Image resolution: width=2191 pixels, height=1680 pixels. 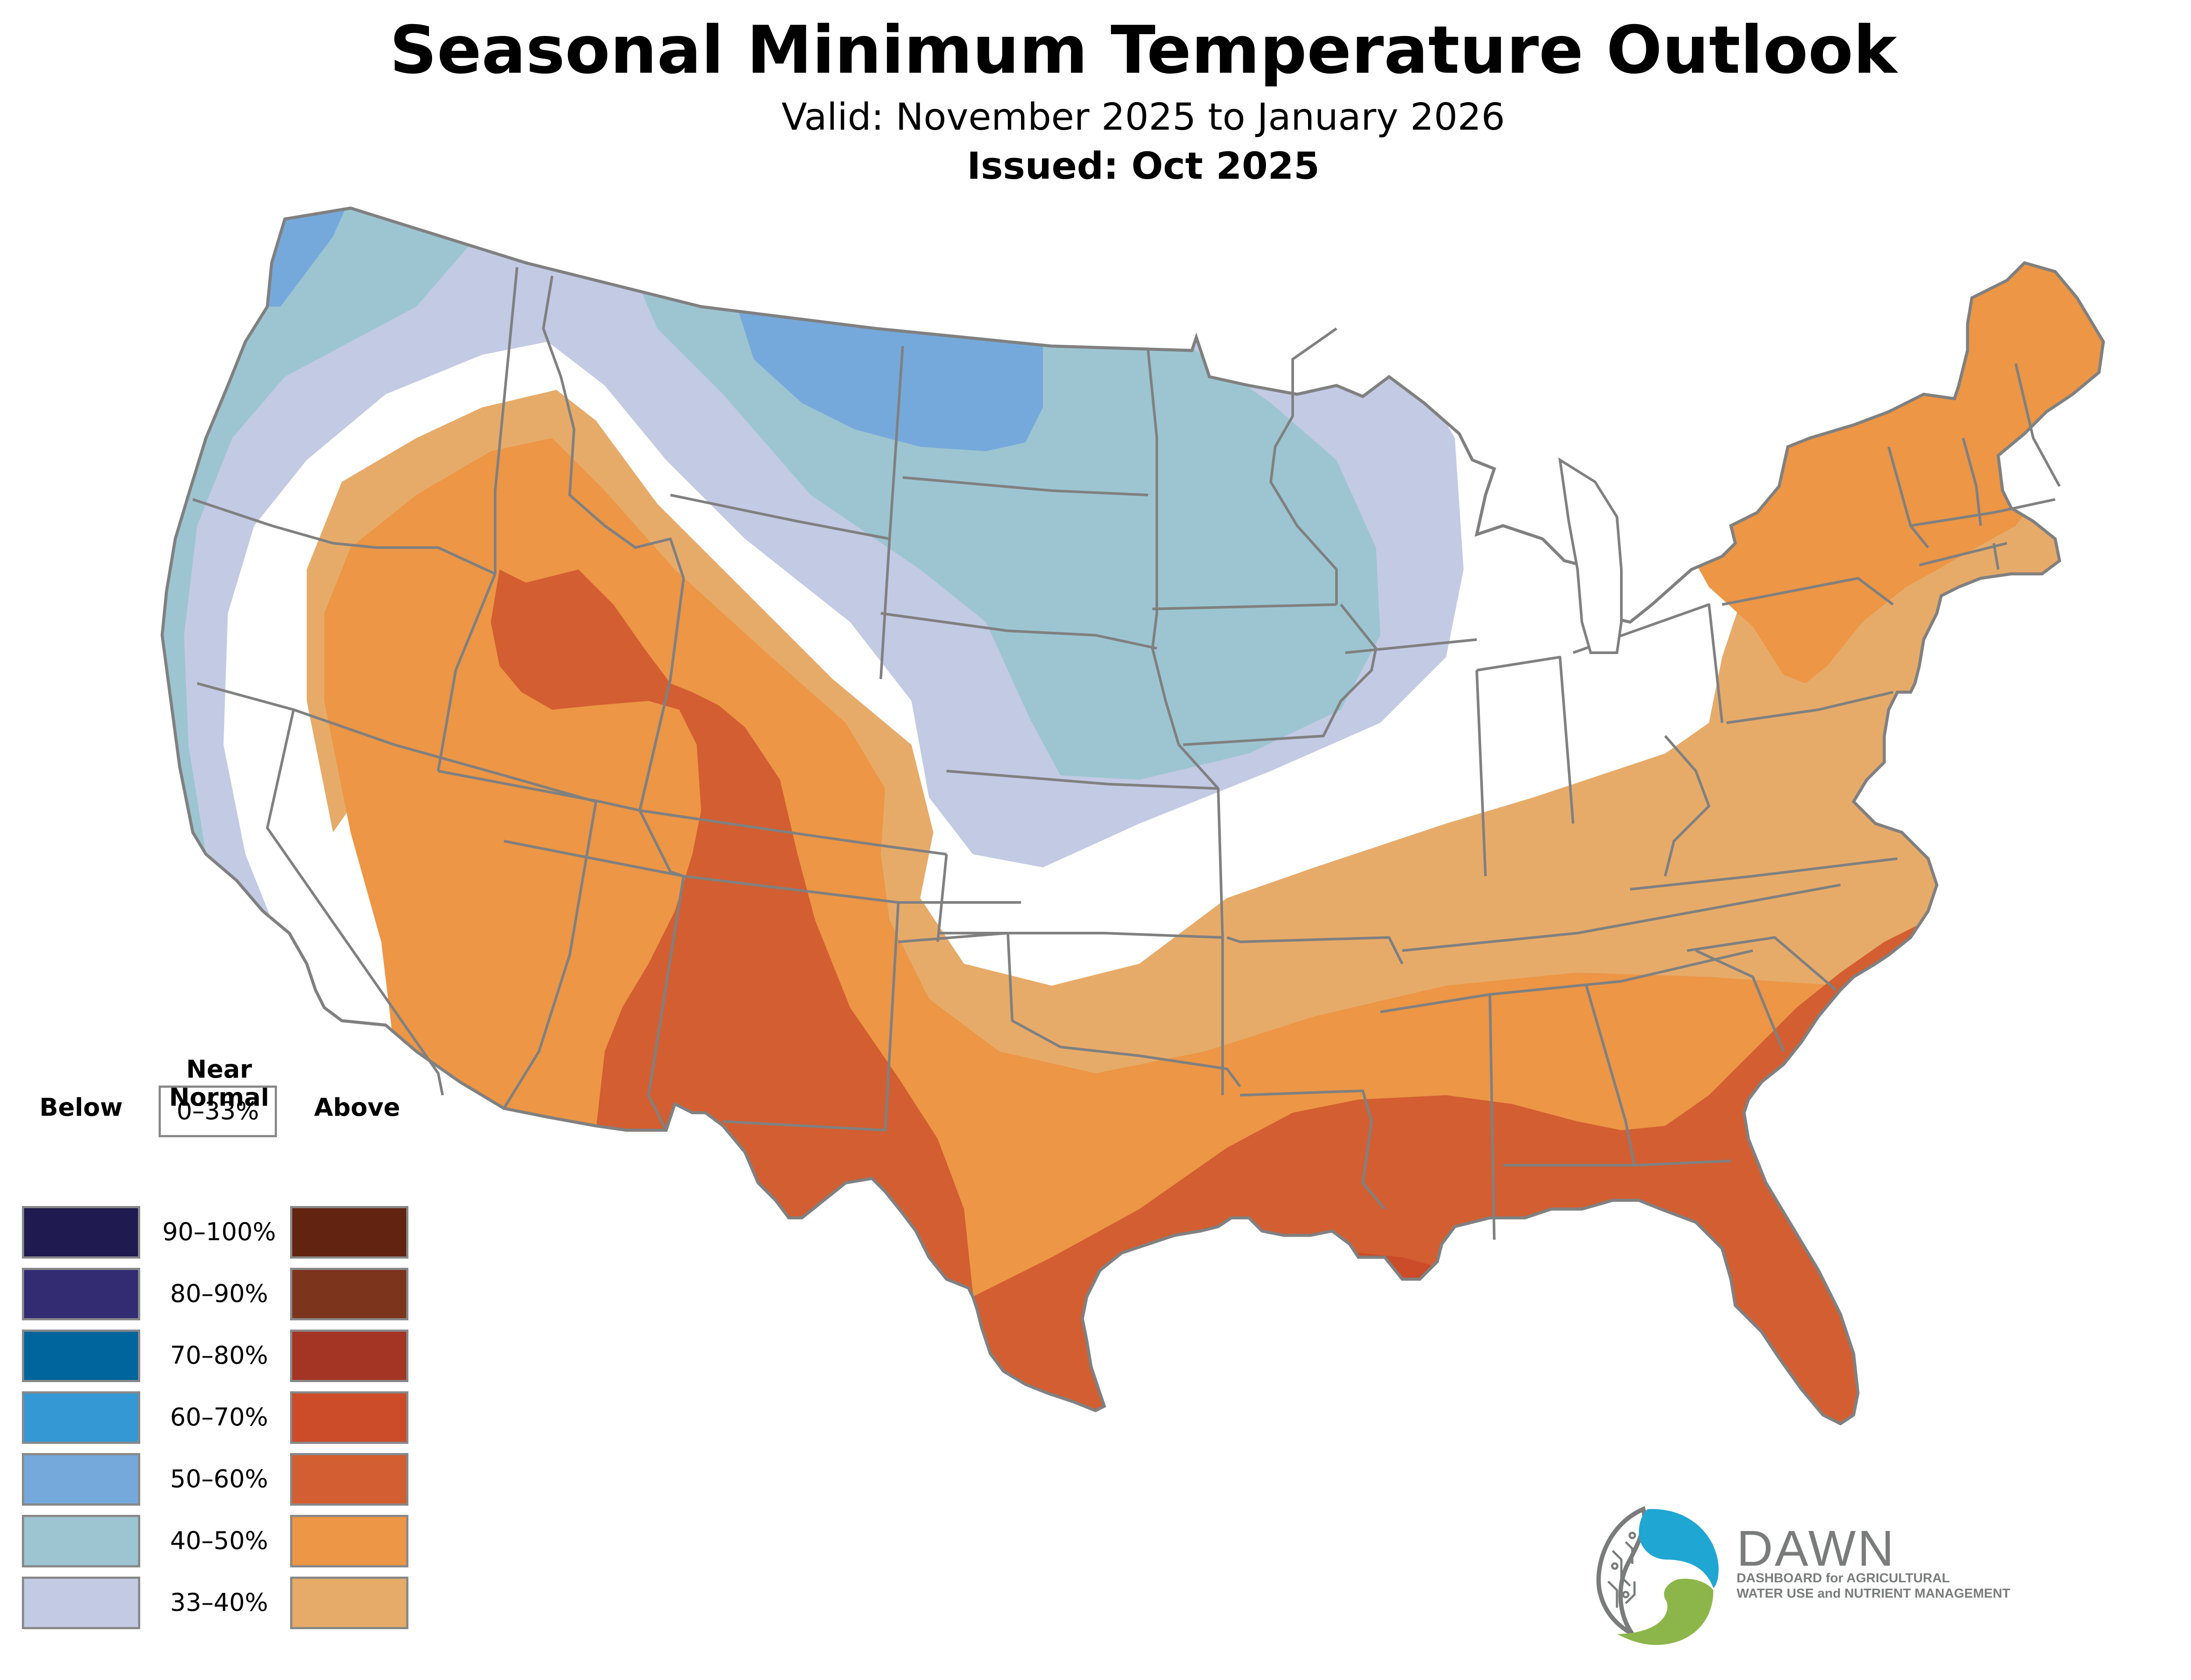 I want to click on logo-blue-drop, so click(x=1679, y=1549).